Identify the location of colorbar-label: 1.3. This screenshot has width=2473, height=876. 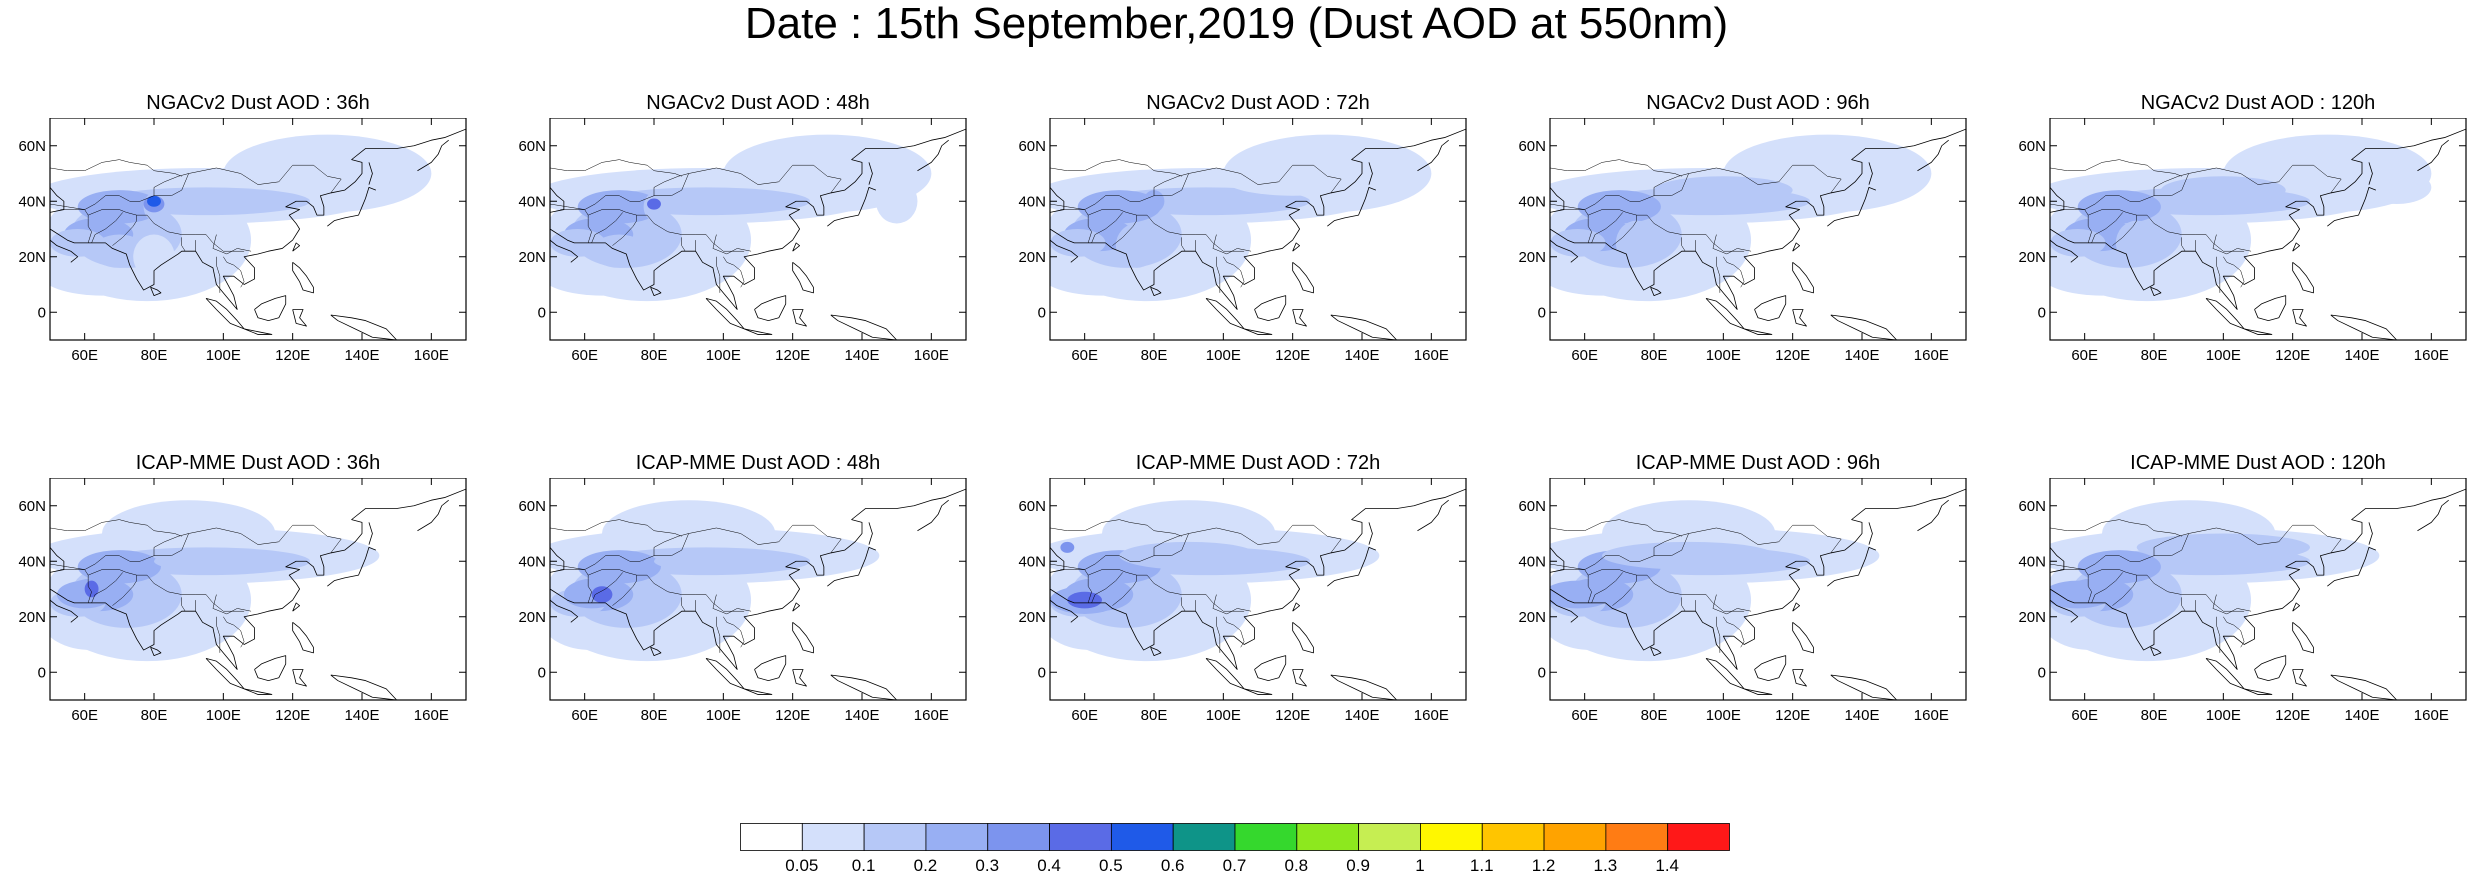
(1605, 865).